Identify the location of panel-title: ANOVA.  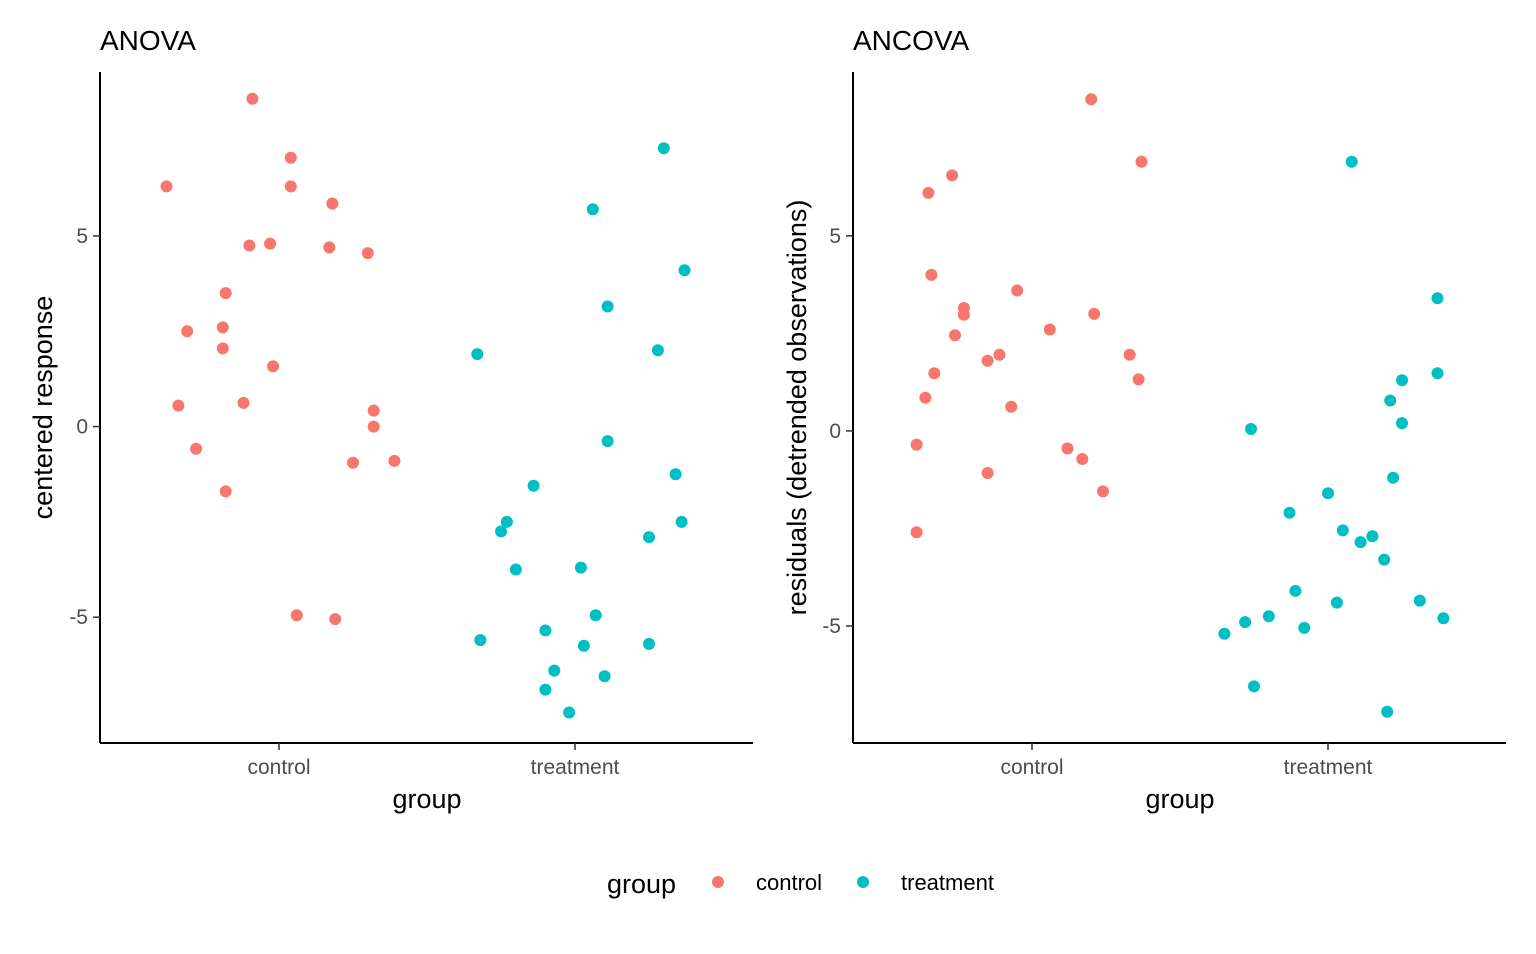
(148, 40).